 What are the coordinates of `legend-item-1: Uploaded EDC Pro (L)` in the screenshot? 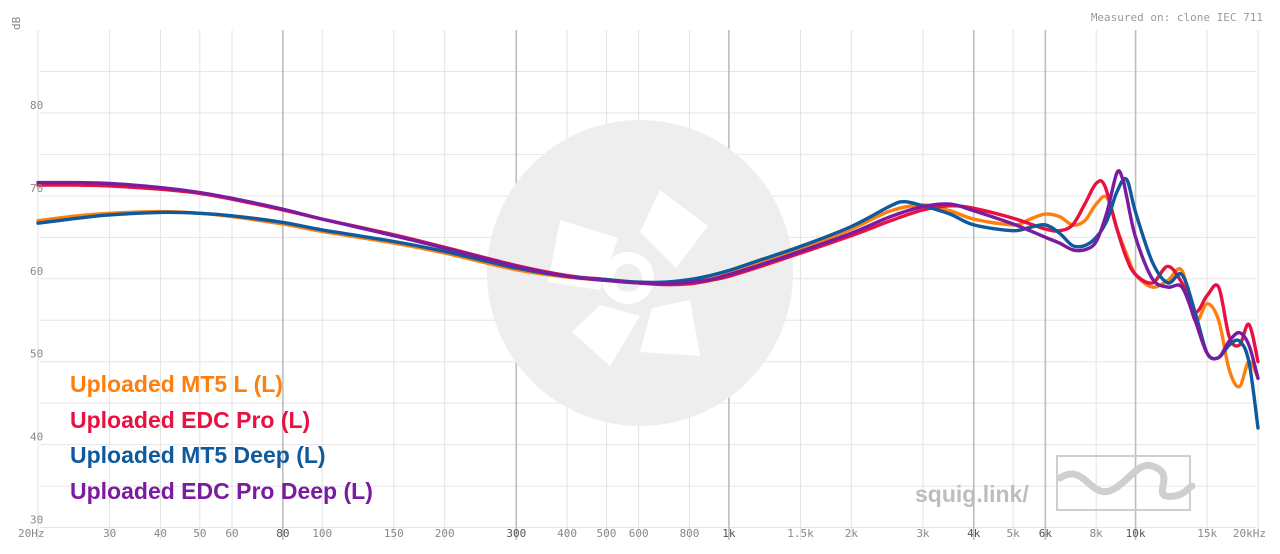 It's located at (190, 420).